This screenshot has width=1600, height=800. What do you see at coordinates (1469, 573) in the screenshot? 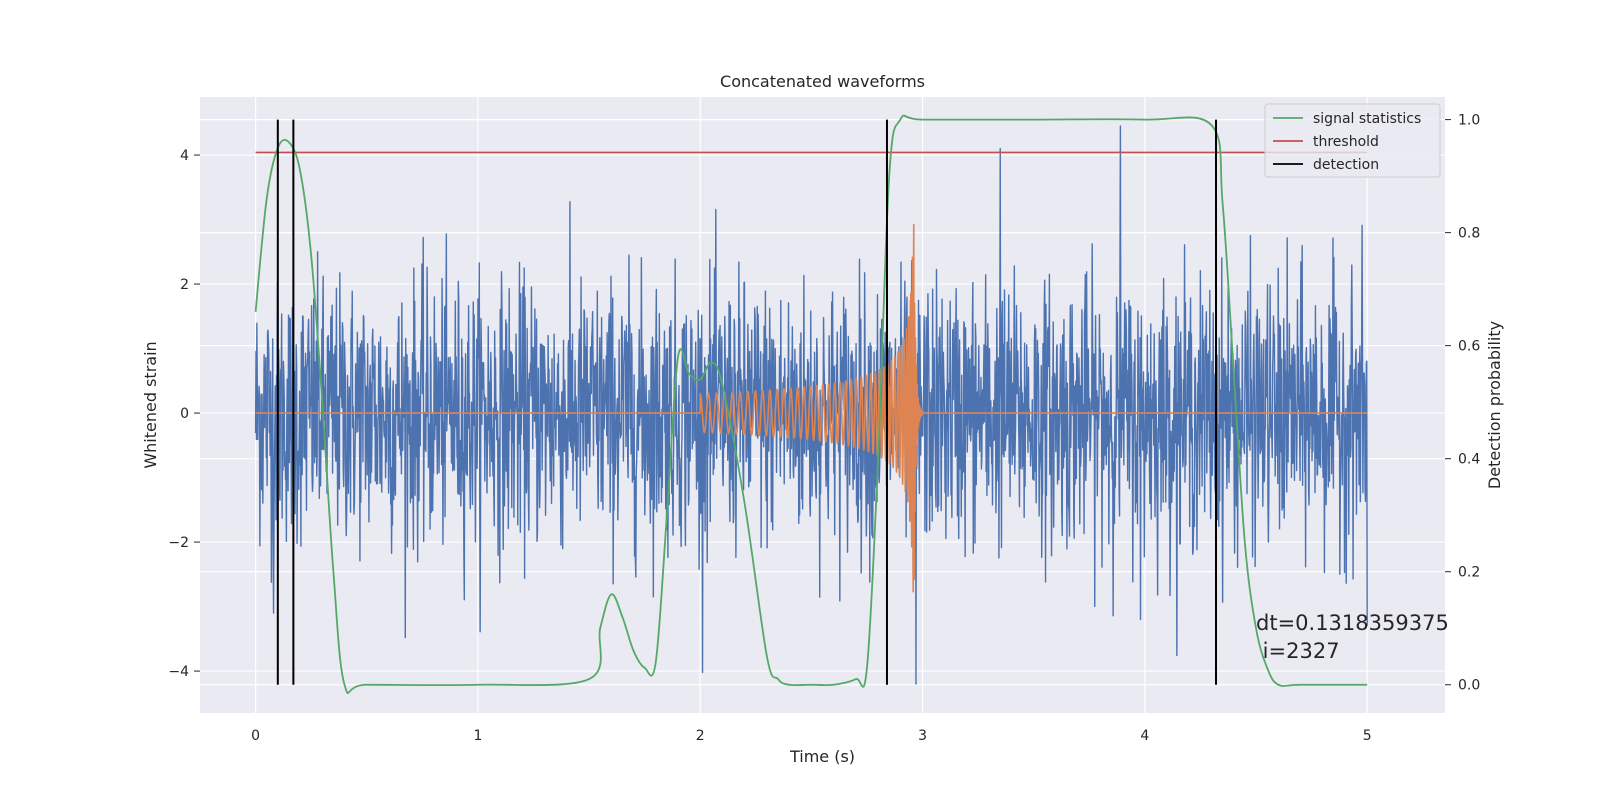
I see `y-right-tick-label: 0.2` at bounding box center [1469, 573].